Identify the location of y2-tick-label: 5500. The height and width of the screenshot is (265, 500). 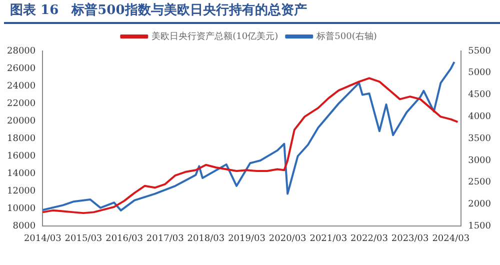
(480, 51).